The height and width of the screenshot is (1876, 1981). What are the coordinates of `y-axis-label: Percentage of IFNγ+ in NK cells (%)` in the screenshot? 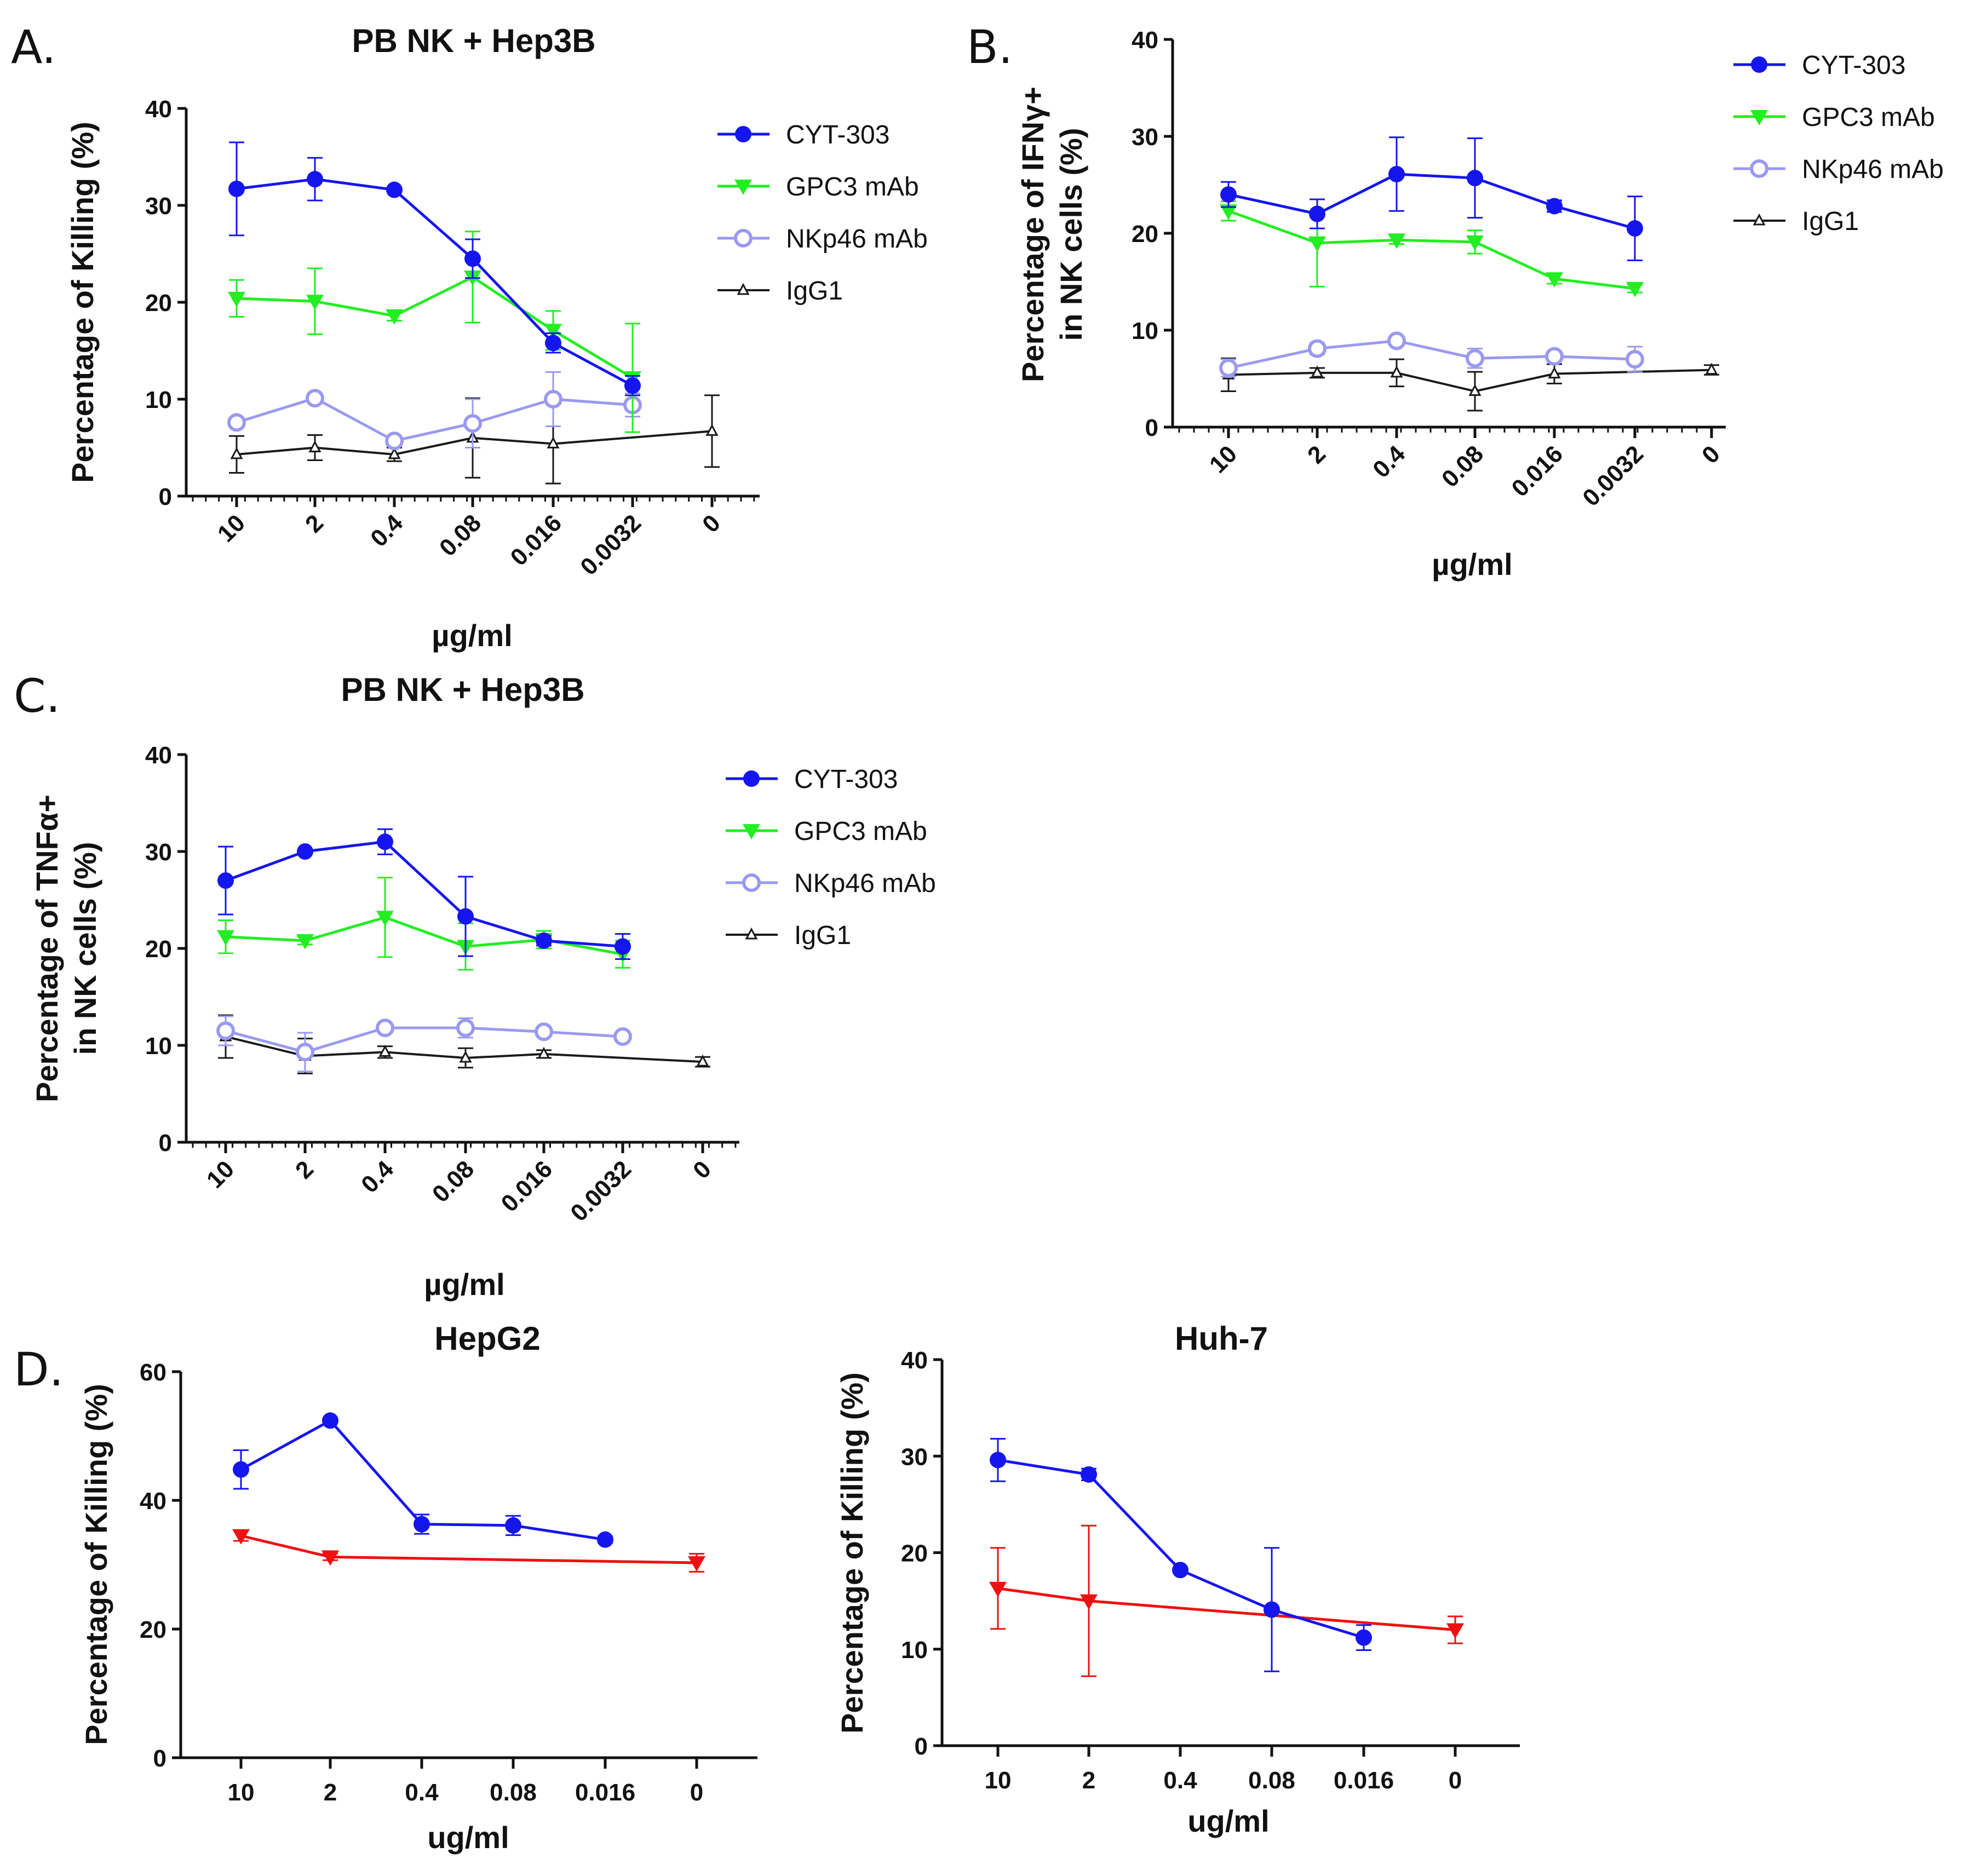 It's located at (1051, 235).